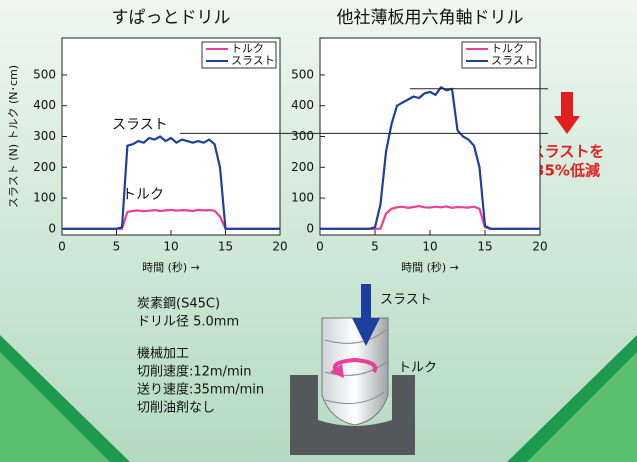 The height and width of the screenshot is (462, 637). I want to click on diagram-label: トルク, so click(417, 368).